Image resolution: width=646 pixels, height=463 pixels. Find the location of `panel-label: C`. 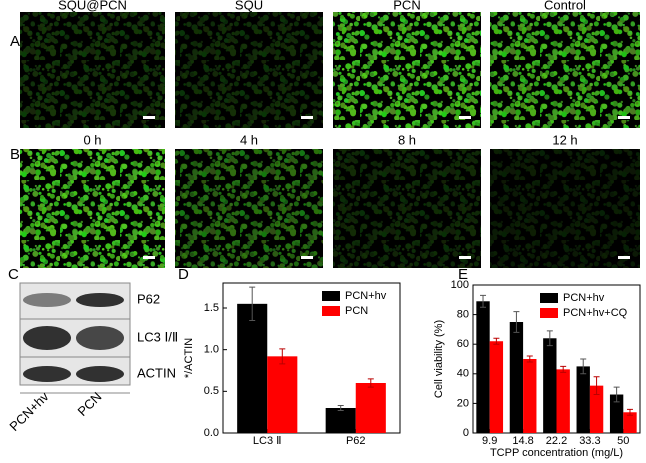

panel-label: C is located at coordinates (13, 274).